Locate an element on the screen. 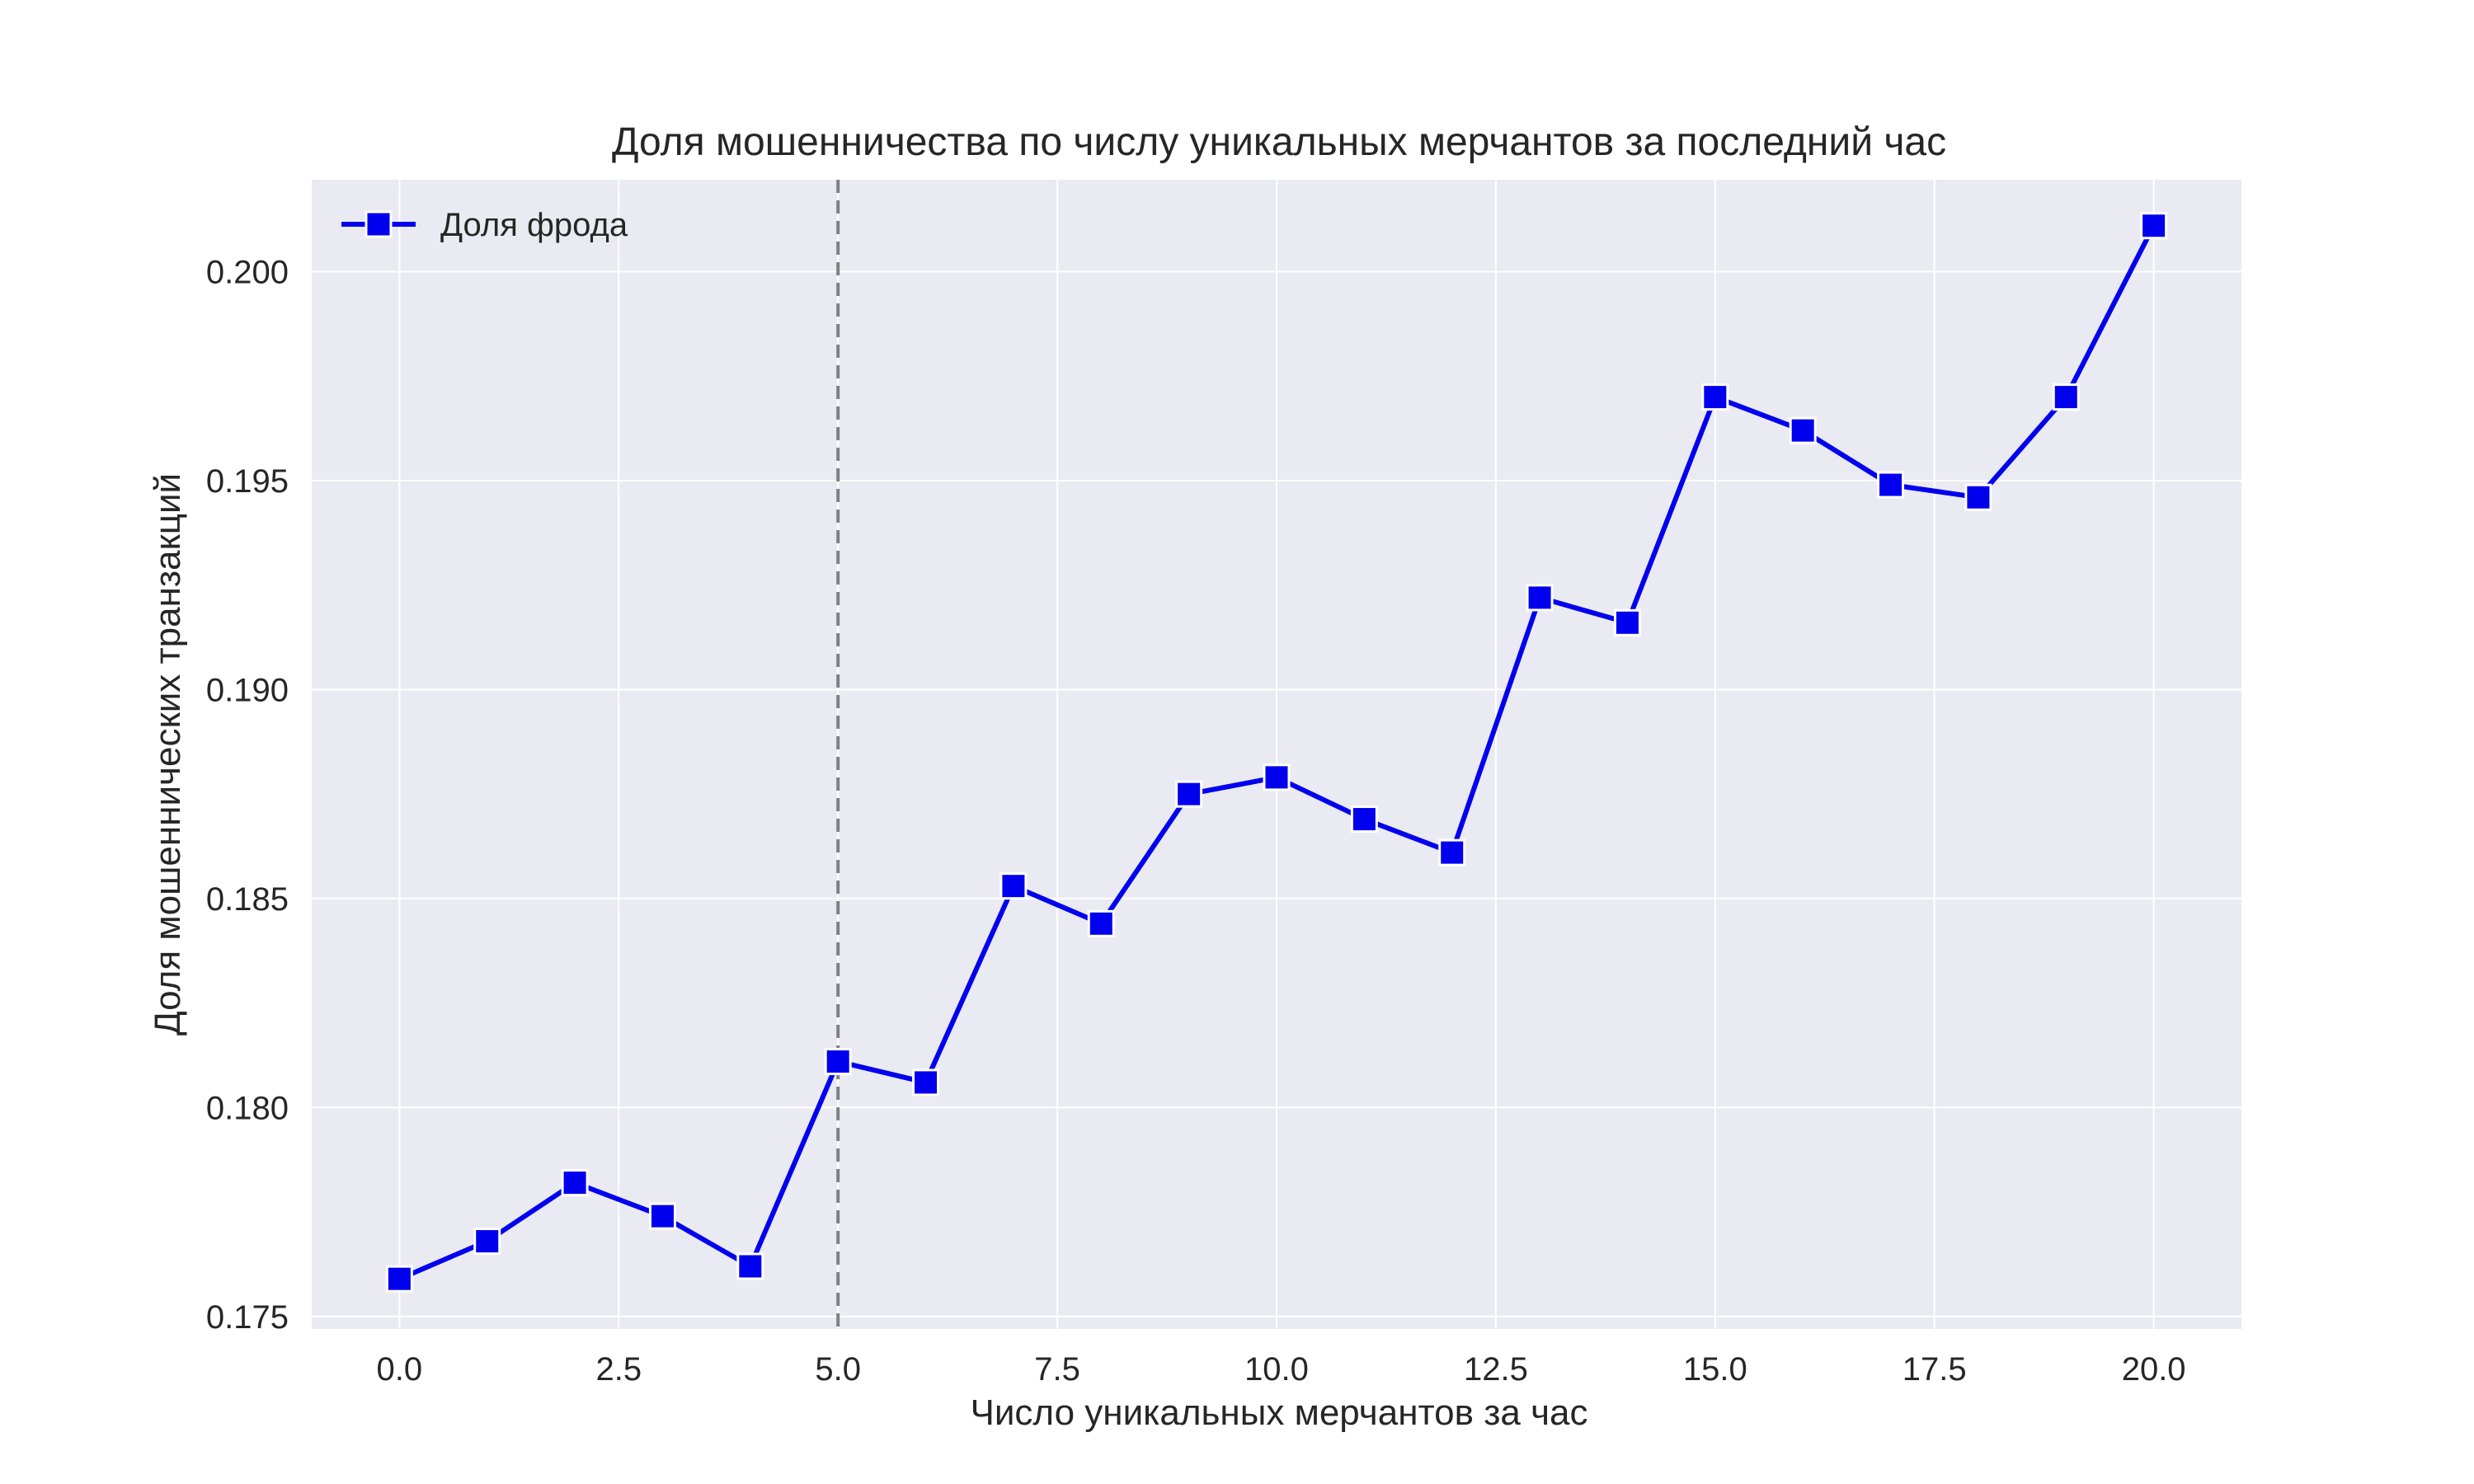 The width and height of the screenshot is (2474, 1484). x-tick-label: 17.5 is located at coordinates (1935, 1369).